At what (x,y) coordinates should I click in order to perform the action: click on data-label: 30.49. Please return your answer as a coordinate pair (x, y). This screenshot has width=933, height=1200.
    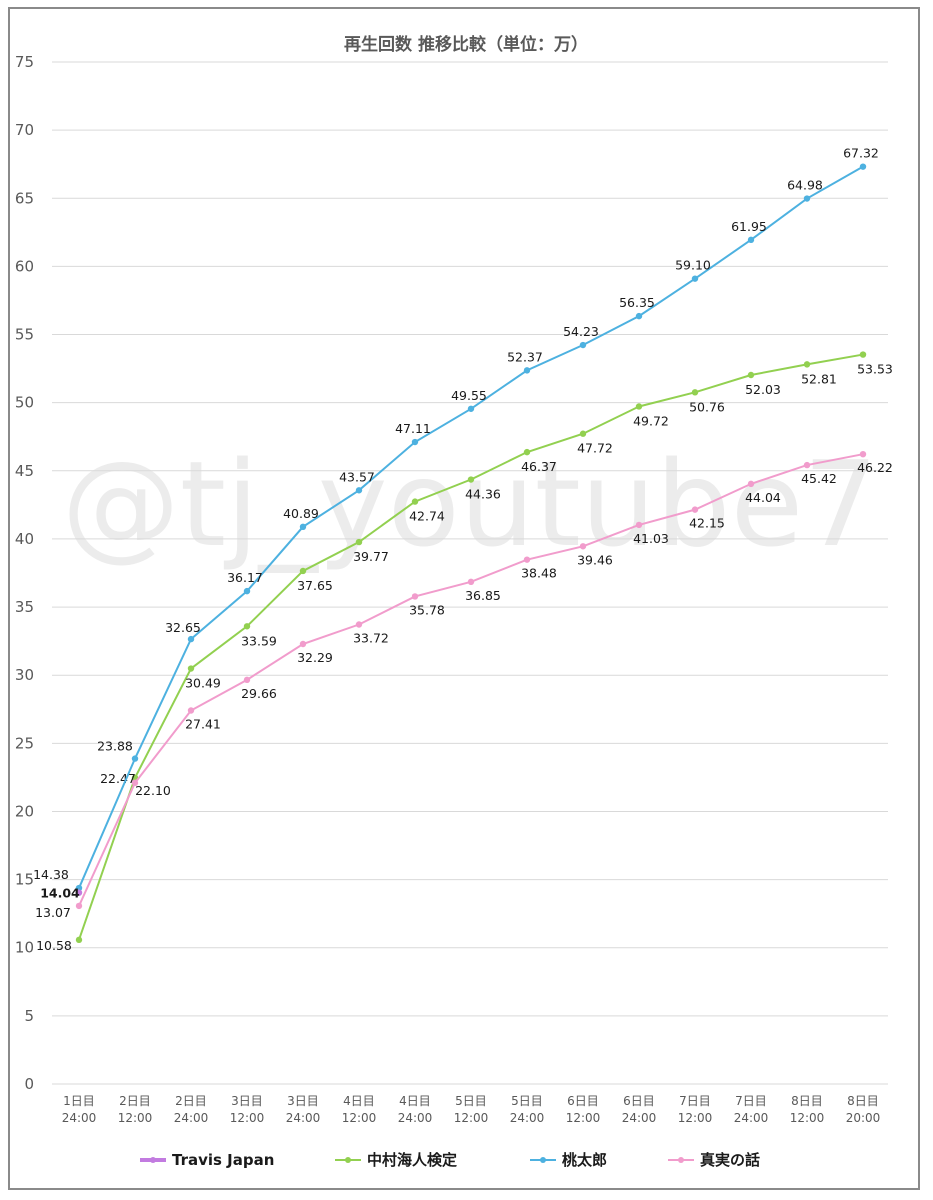
    Looking at the image, I should click on (203, 683).